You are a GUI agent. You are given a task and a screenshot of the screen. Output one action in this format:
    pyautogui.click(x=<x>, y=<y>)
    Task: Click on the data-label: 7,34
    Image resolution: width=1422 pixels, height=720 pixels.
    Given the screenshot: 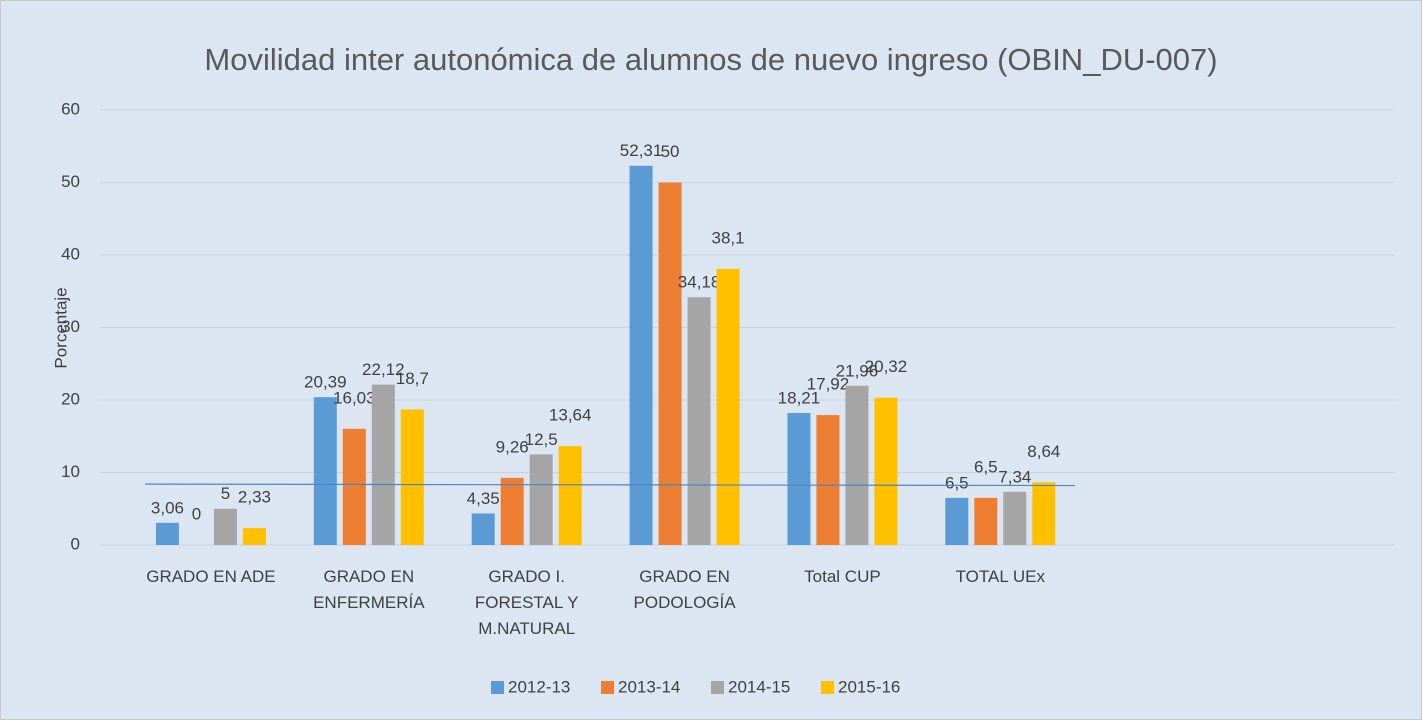 What is the action you would take?
    pyautogui.click(x=1014, y=476)
    